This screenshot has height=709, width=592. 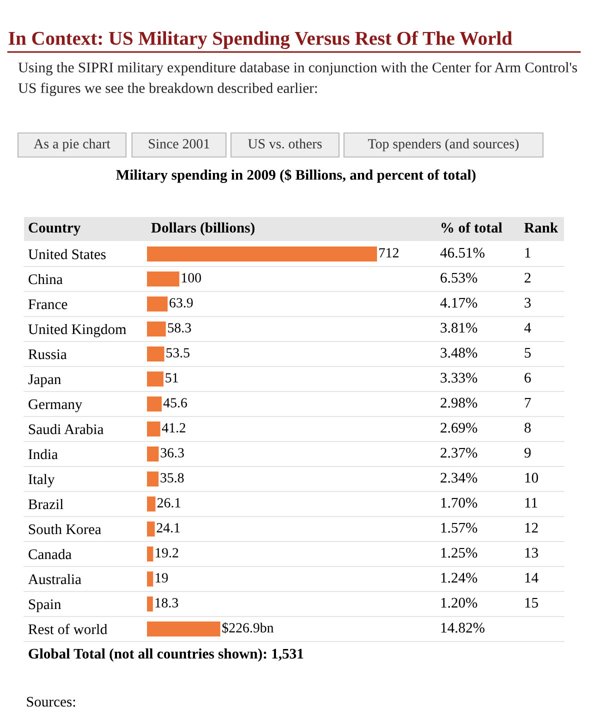 I want to click on y-tick-label: Russia, so click(x=47, y=354).